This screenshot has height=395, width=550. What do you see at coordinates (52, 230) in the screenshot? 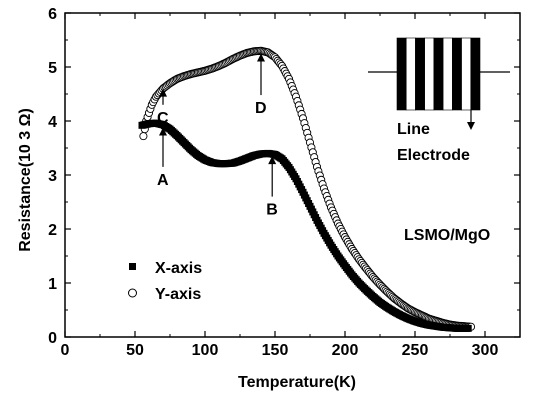
I see `y-tick-label: 2` at bounding box center [52, 230].